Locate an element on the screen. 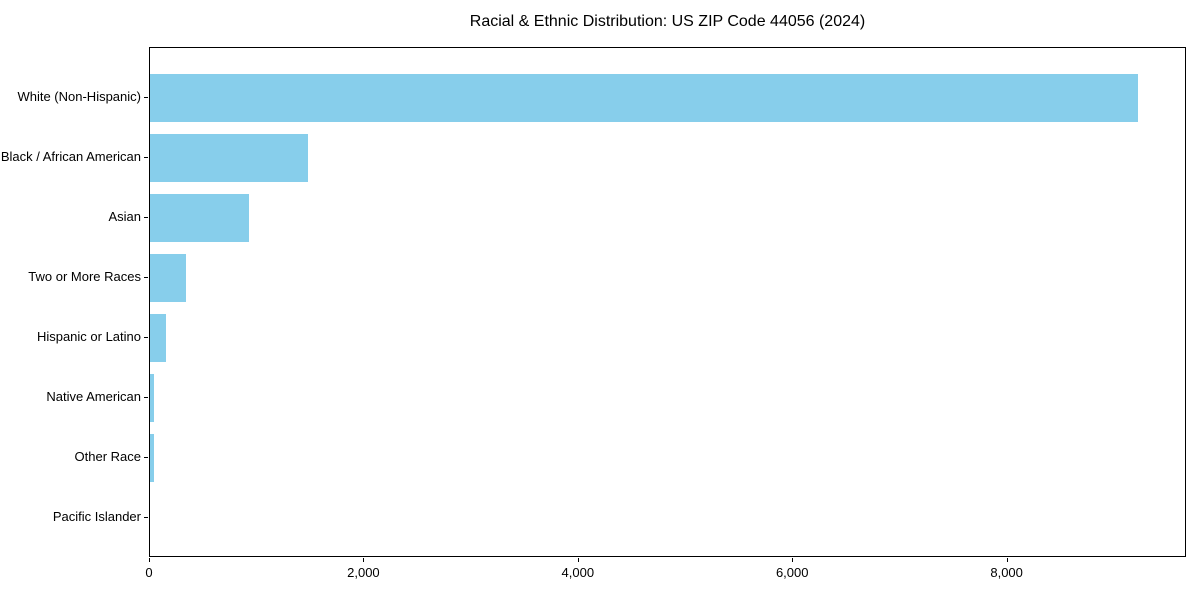 This screenshot has width=1200, height=600. x-axis-tick-label: 6,000 is located at coordinates (792, 572).